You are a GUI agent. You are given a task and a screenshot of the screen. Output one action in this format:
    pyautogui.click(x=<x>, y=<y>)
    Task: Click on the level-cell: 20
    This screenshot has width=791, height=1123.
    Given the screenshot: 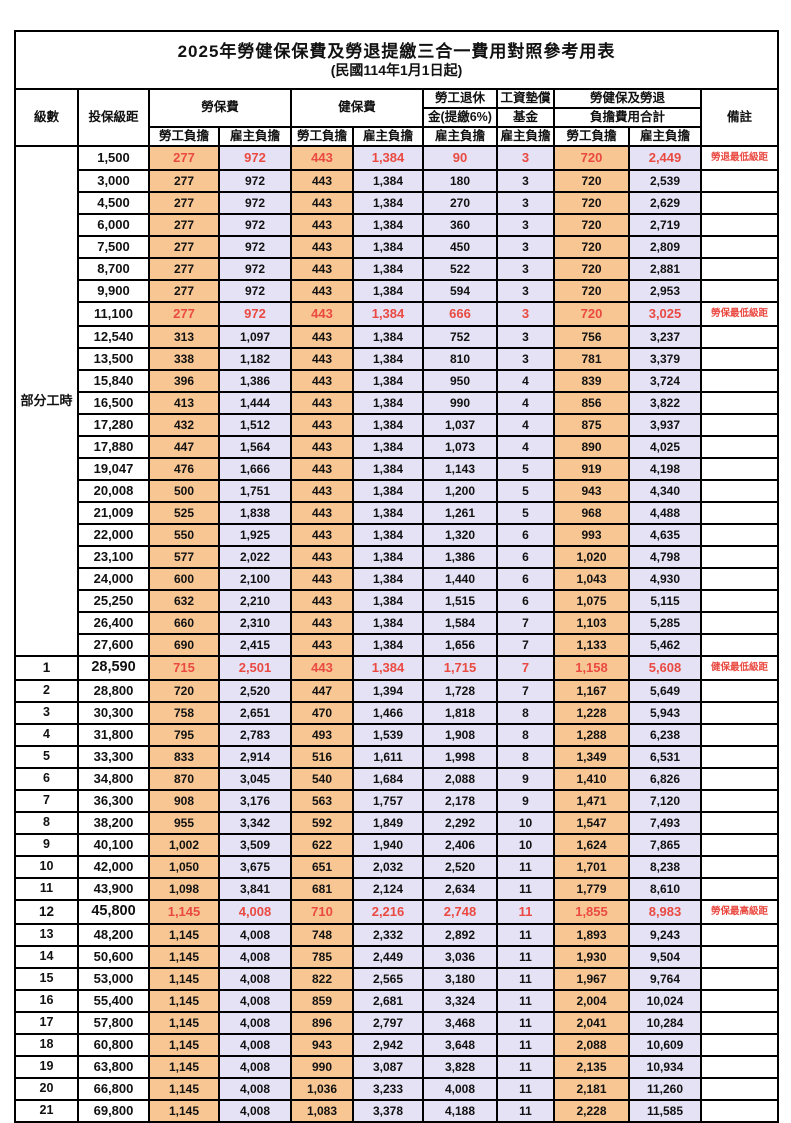 What is the action you would take?
    pyautogui.click(x=46, y=1089)
    